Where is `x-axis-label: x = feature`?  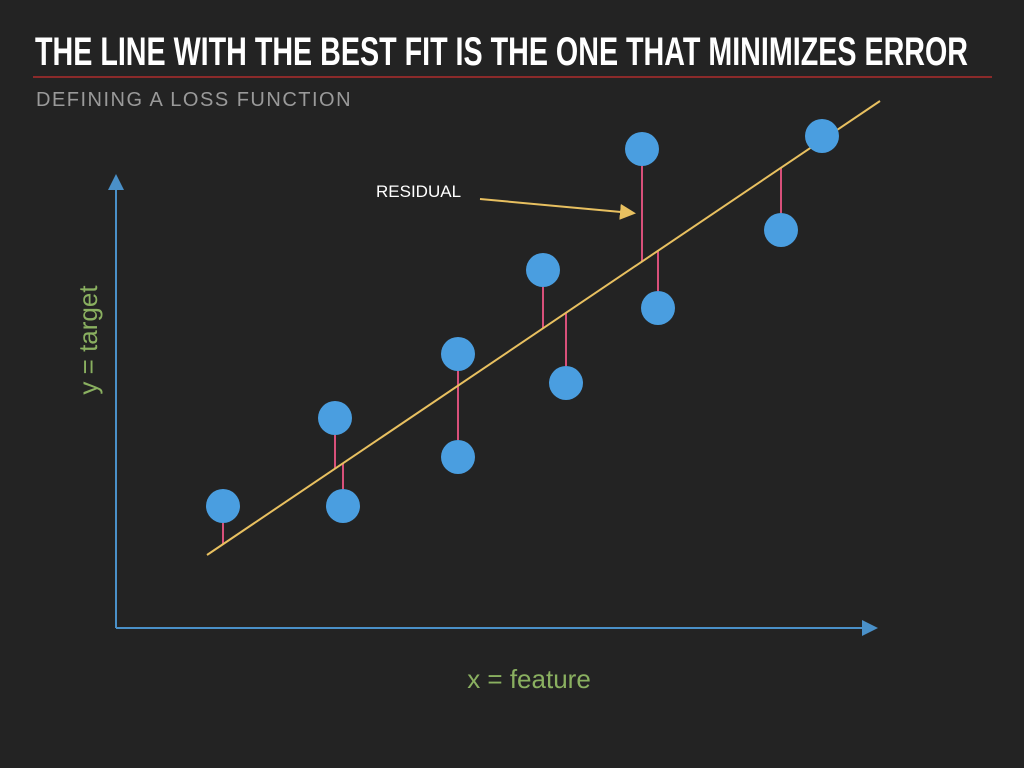
x-axis-label: x = feature is located at coordinates (529, 679).